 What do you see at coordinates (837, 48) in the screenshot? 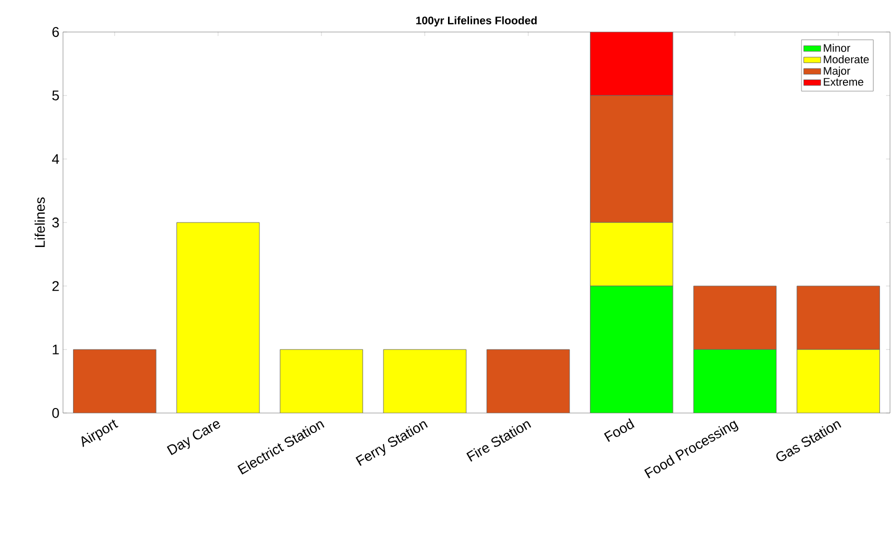
I see `legend-label: Minor` at bounding box center [837, 48].